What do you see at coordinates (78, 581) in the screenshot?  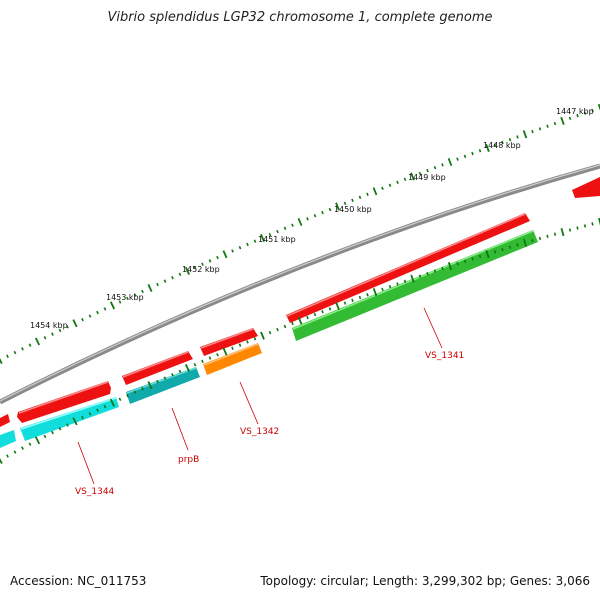 I see `accession-text: Accession: NC_011753` at bounding box center [78, 581].